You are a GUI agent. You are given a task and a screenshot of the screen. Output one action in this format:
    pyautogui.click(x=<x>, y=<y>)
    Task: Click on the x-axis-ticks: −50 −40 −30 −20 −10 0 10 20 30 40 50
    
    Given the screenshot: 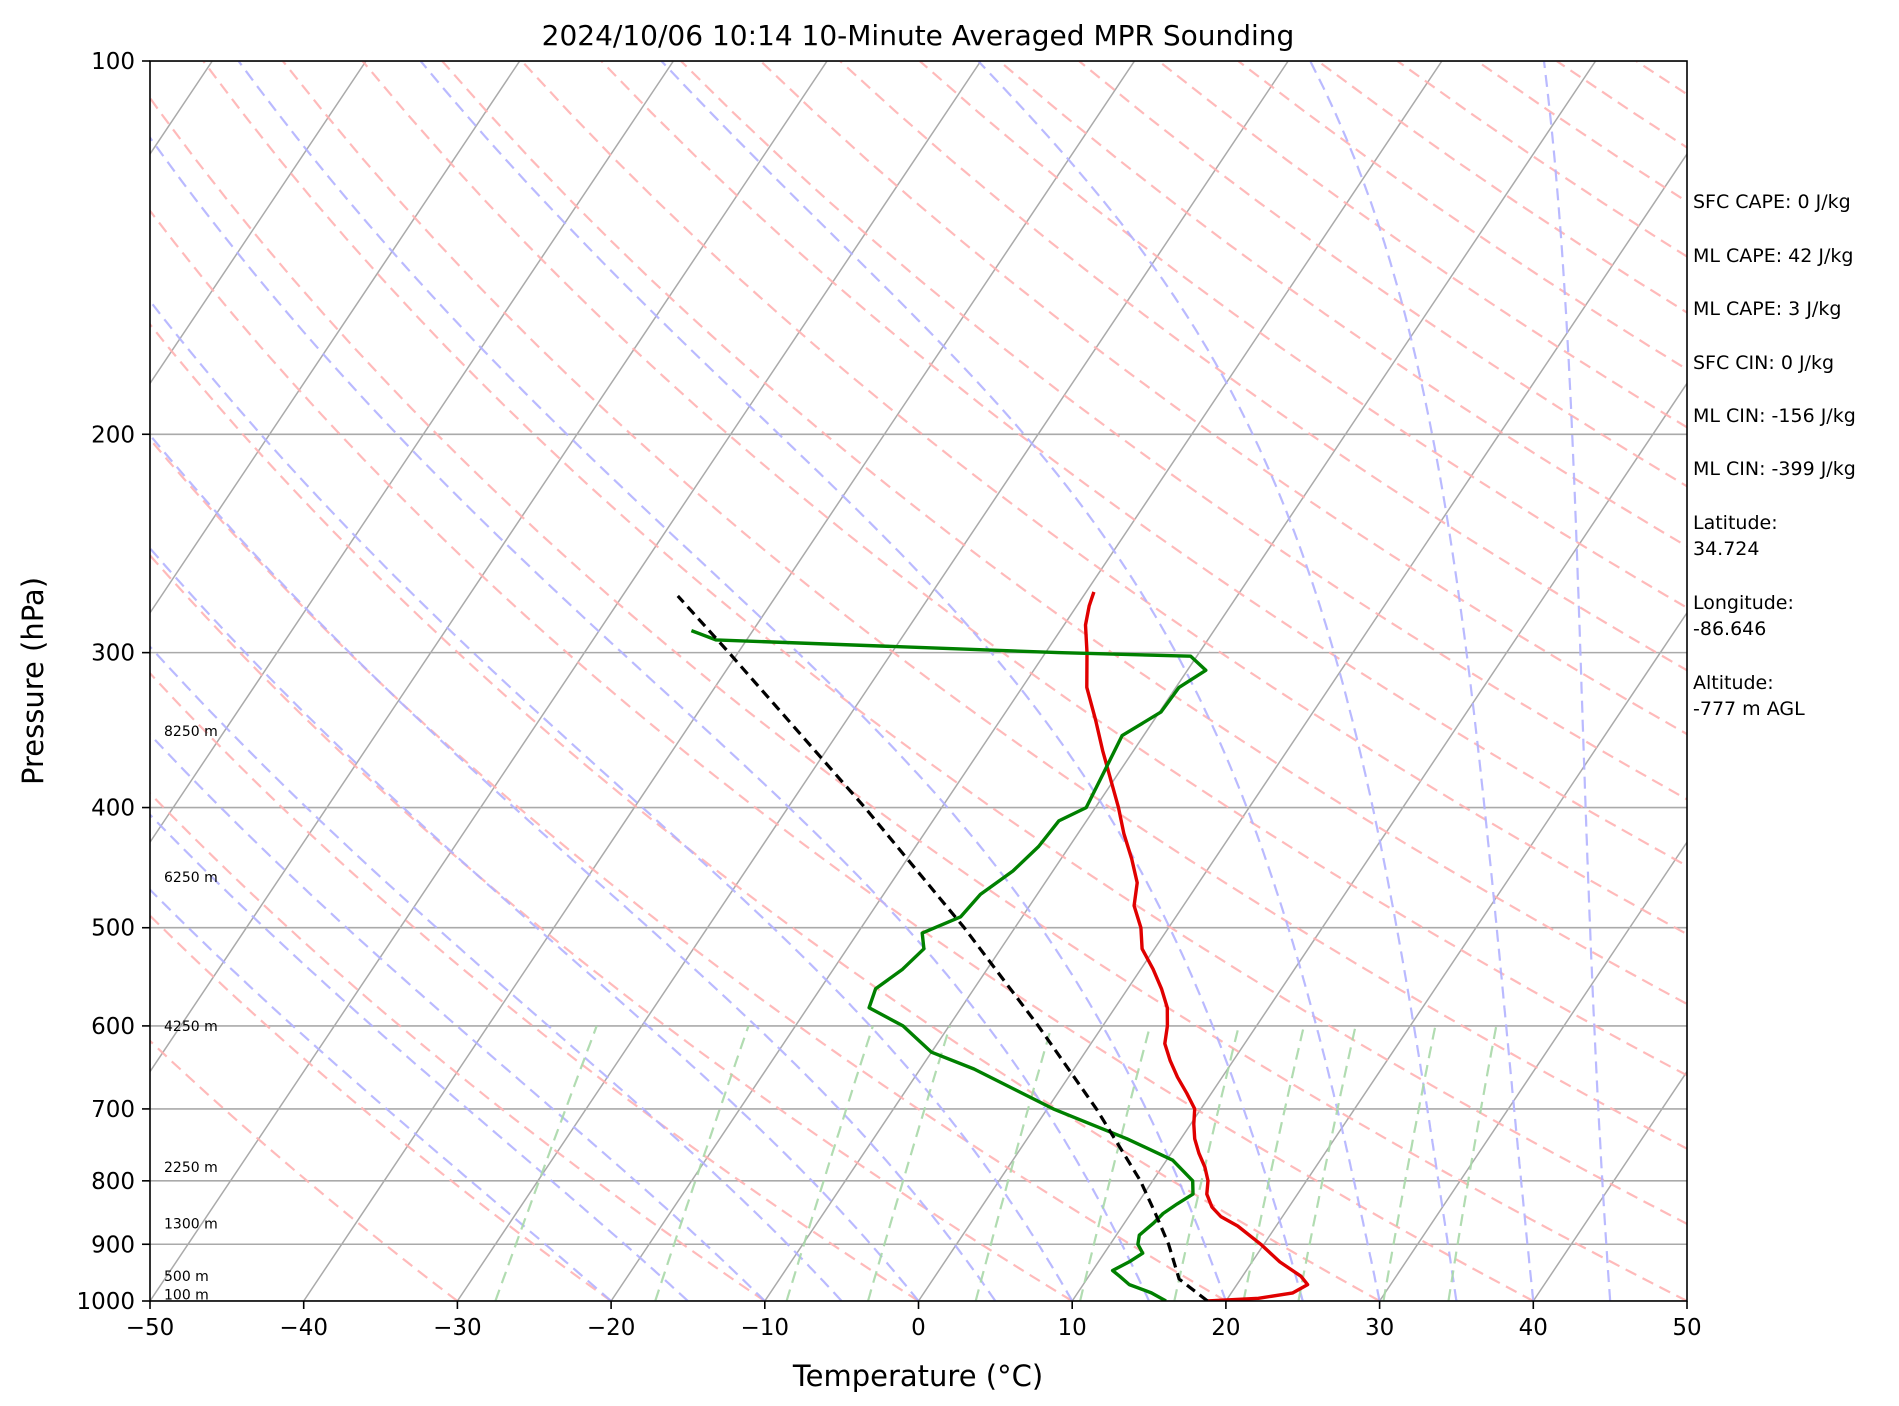 What is the action you would take?
    pyautogui.click(x=914, y=1321)
    